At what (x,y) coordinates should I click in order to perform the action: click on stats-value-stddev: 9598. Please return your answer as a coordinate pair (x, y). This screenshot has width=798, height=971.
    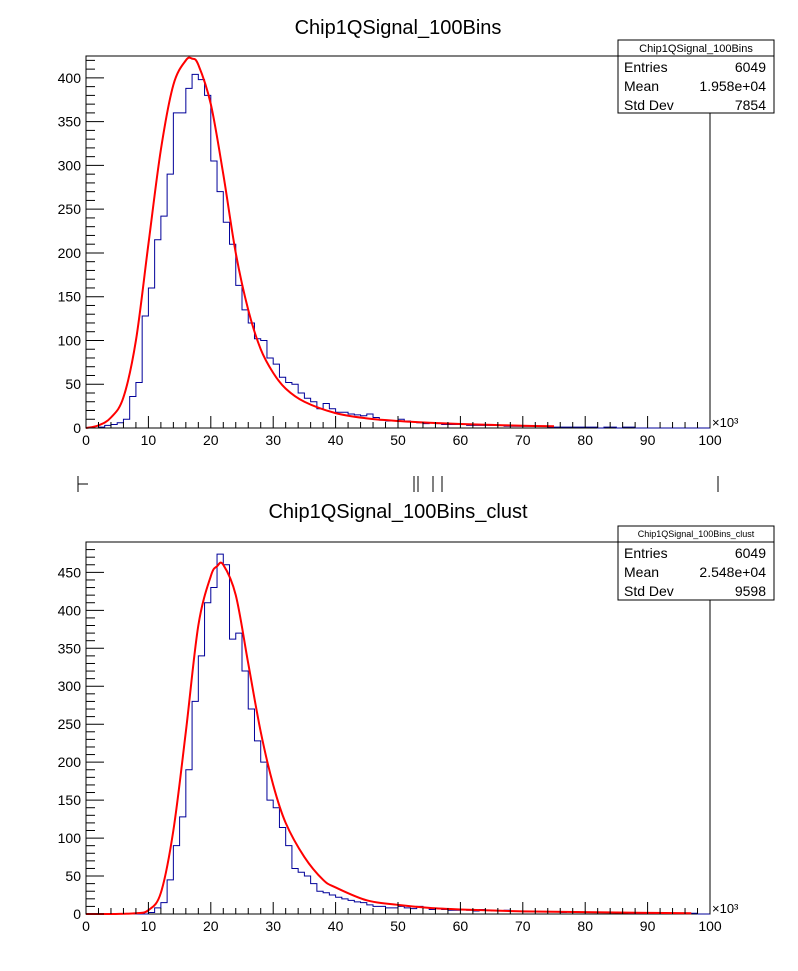
    Looking at the image, I should click on (750, 591).